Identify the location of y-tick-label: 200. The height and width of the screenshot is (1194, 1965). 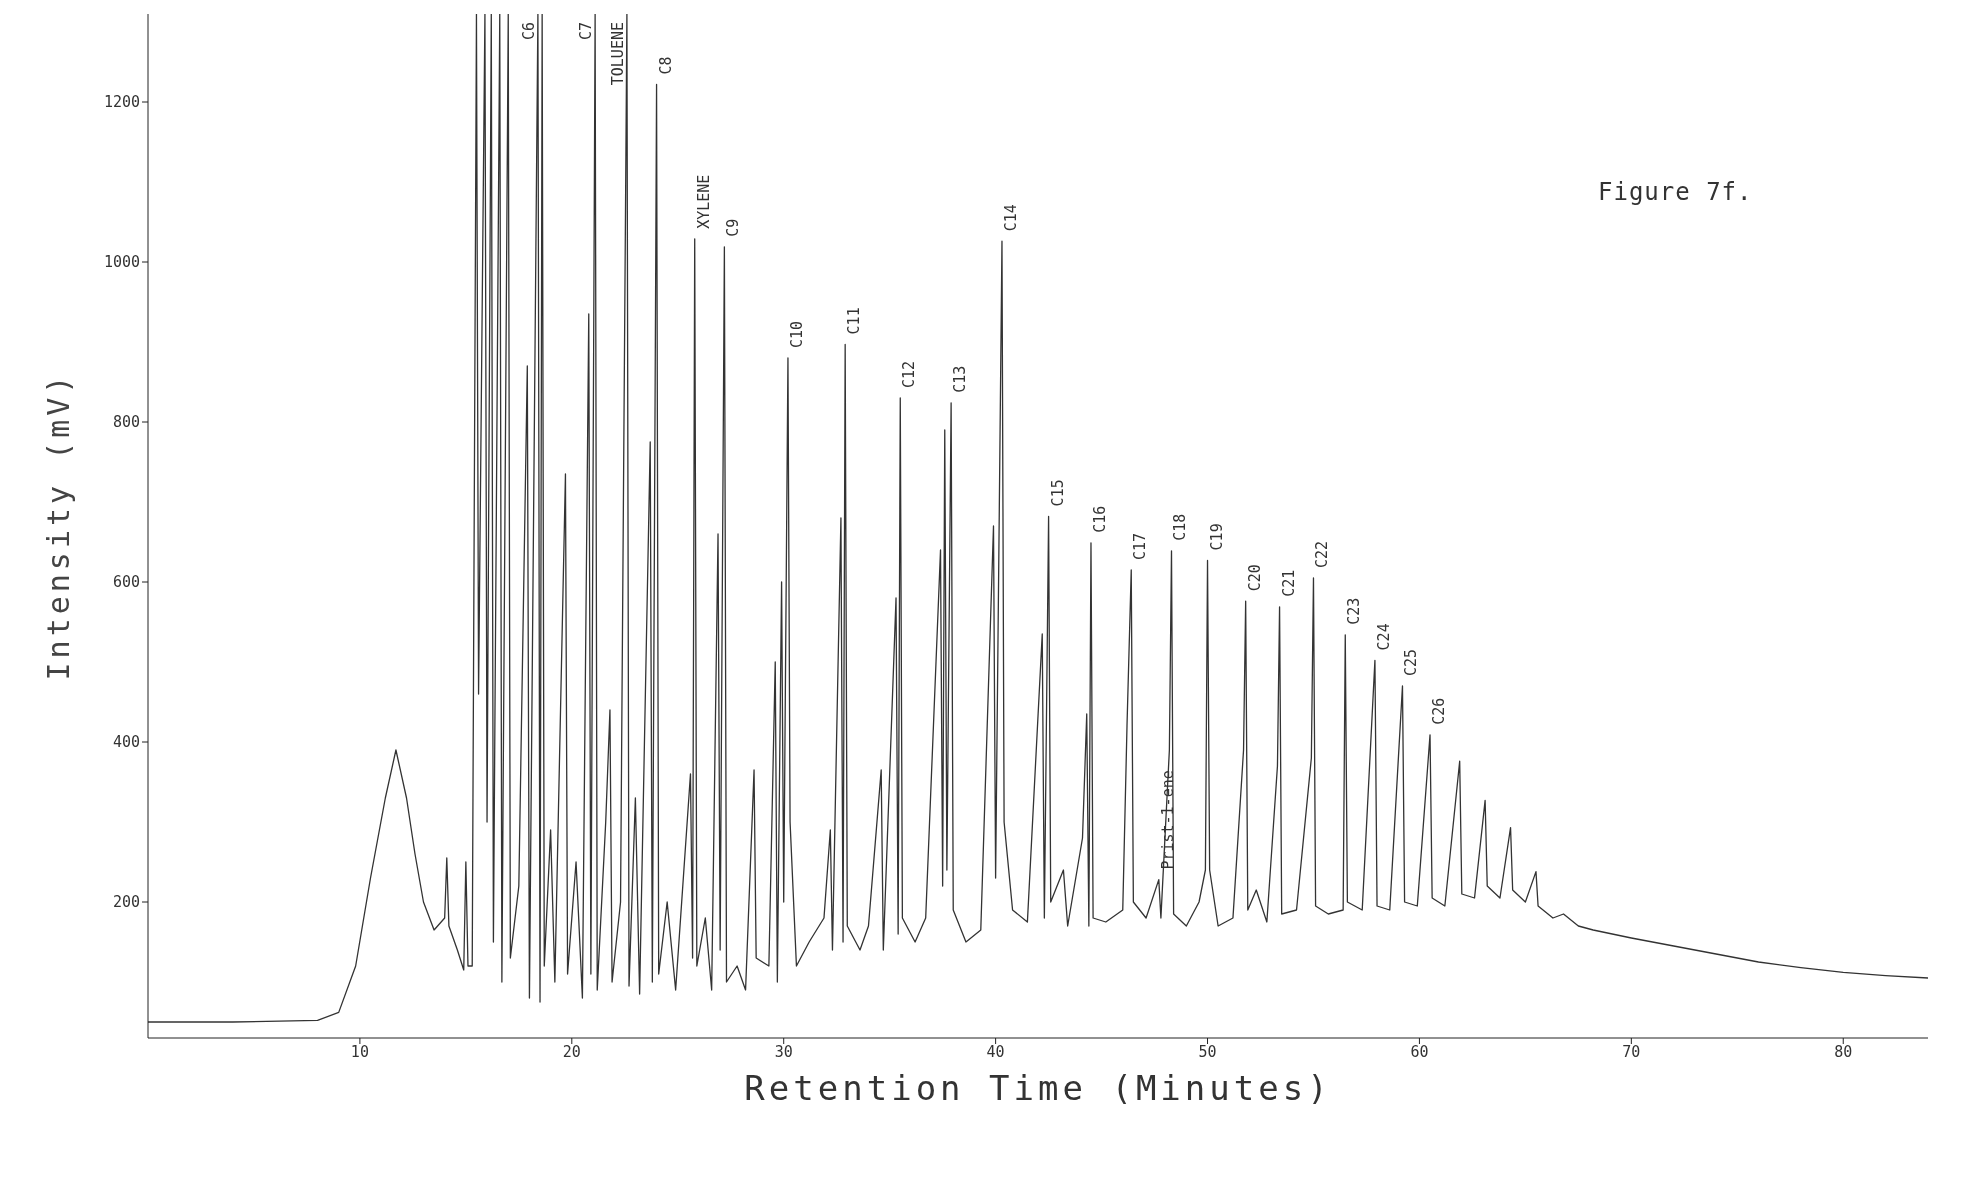
(126, 902).